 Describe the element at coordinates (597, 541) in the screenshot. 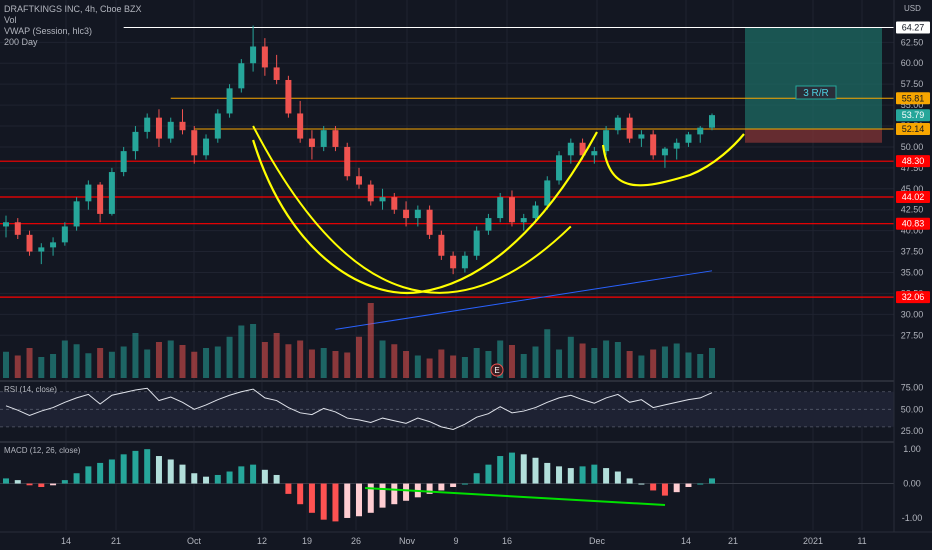

I see `time-tick-label: Dec` at that location.